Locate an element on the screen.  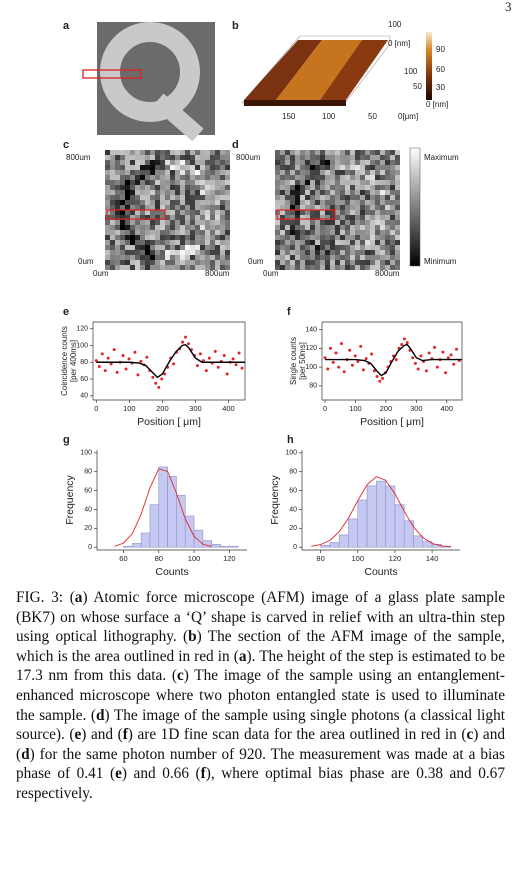
axis-tick-label: 50 is located at coordinates (372, 116).